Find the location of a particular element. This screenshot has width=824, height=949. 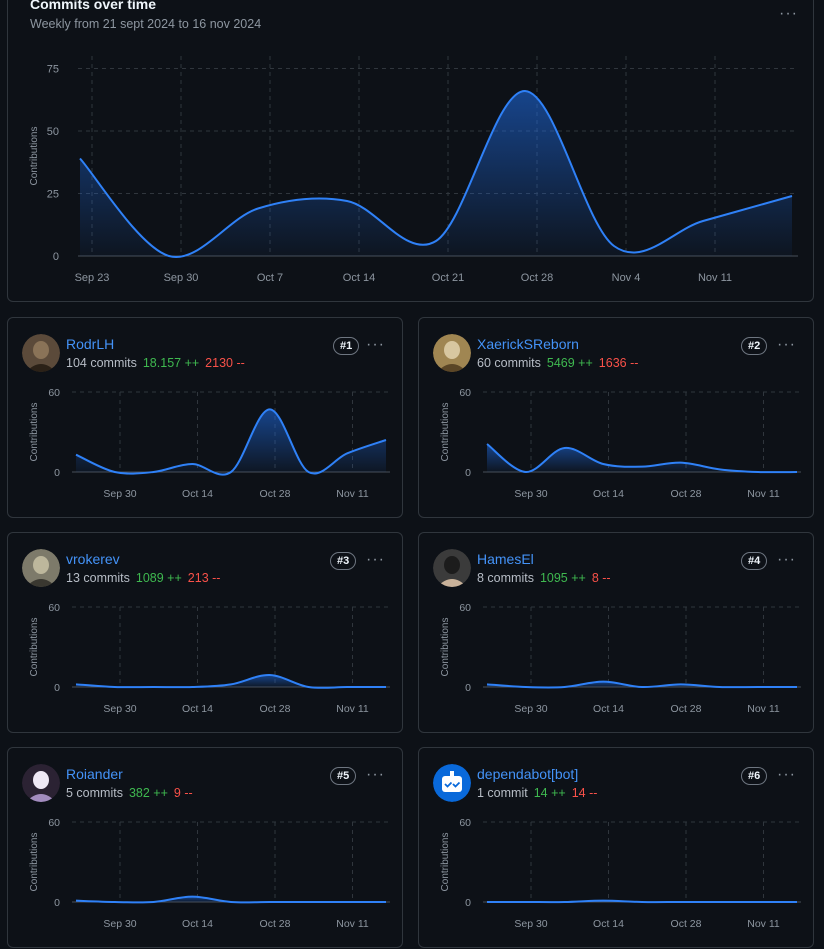

deletions-count: 213 -- is located at coordinates (204, 578).